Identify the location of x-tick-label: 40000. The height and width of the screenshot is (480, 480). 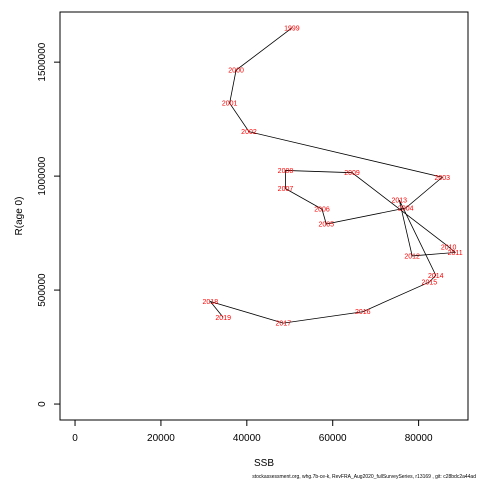
(247, 438).